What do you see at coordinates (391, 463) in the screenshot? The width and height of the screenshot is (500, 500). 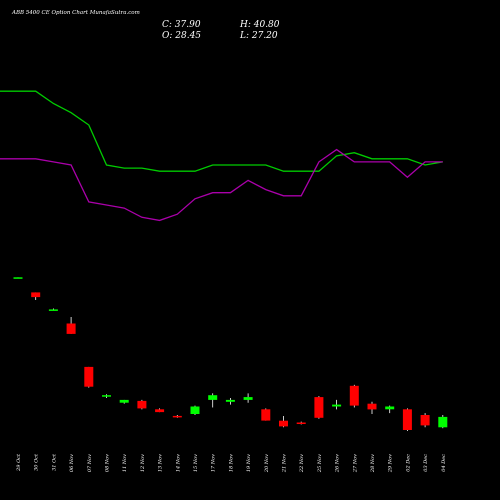 I see `x-tick-label: 29 Nov` at bounding box center [391, 463].